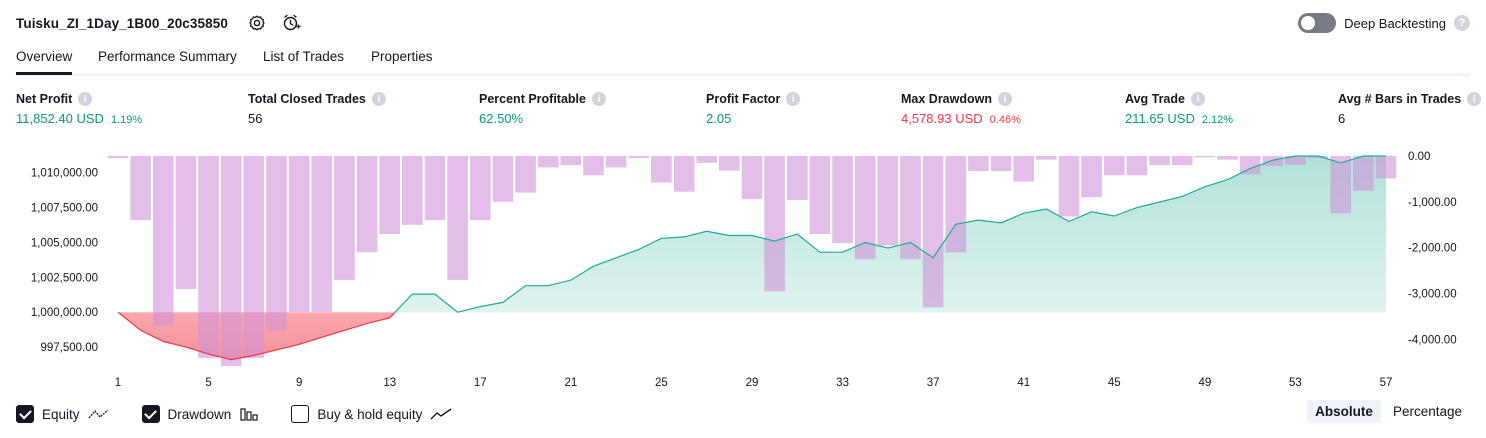 This screenshot has height=438, width=1486. Describe the element at coordinates (389, 383) in the screenshot. I see `x-axis-tick: 13` at that location.